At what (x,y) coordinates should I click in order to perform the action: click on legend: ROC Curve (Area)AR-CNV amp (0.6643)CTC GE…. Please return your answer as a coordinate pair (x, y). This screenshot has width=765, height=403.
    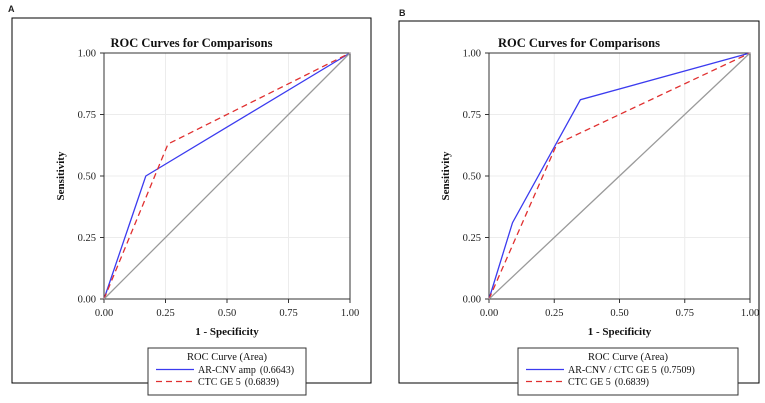
    Looking at the image, I should click on (227, 371).